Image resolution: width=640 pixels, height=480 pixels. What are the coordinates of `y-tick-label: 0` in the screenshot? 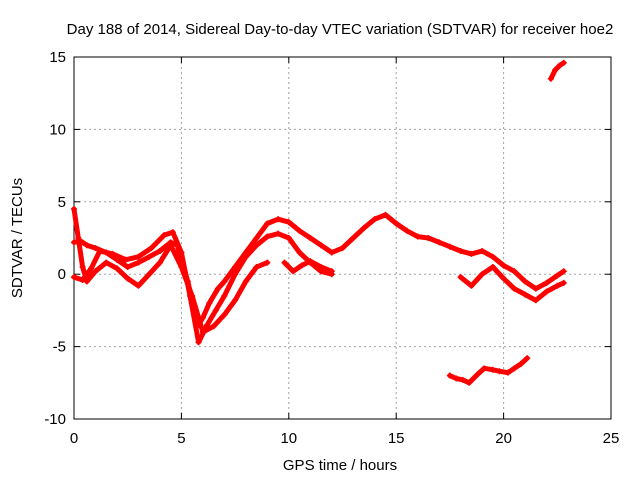 It's located at (62, 274).